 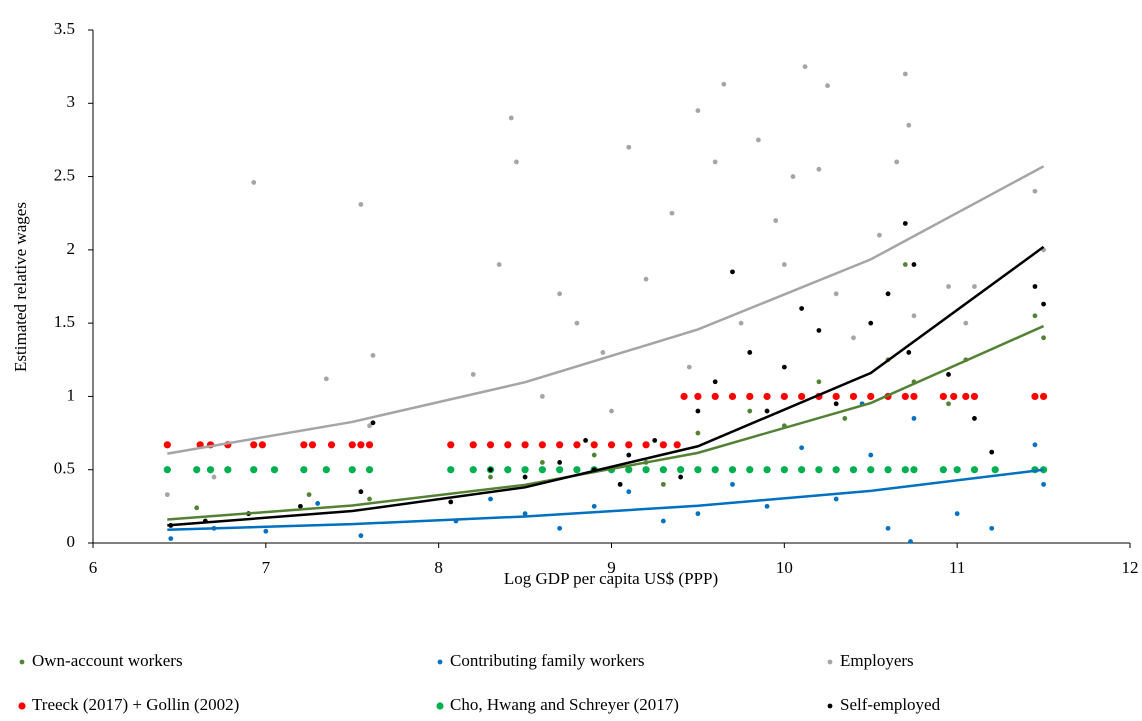 What do you see at coordinates (611, 578) in the screenshot?
I see `x-axis-label: Log GDP per capita US$ (PPP)` at bounding box center [611, 578].